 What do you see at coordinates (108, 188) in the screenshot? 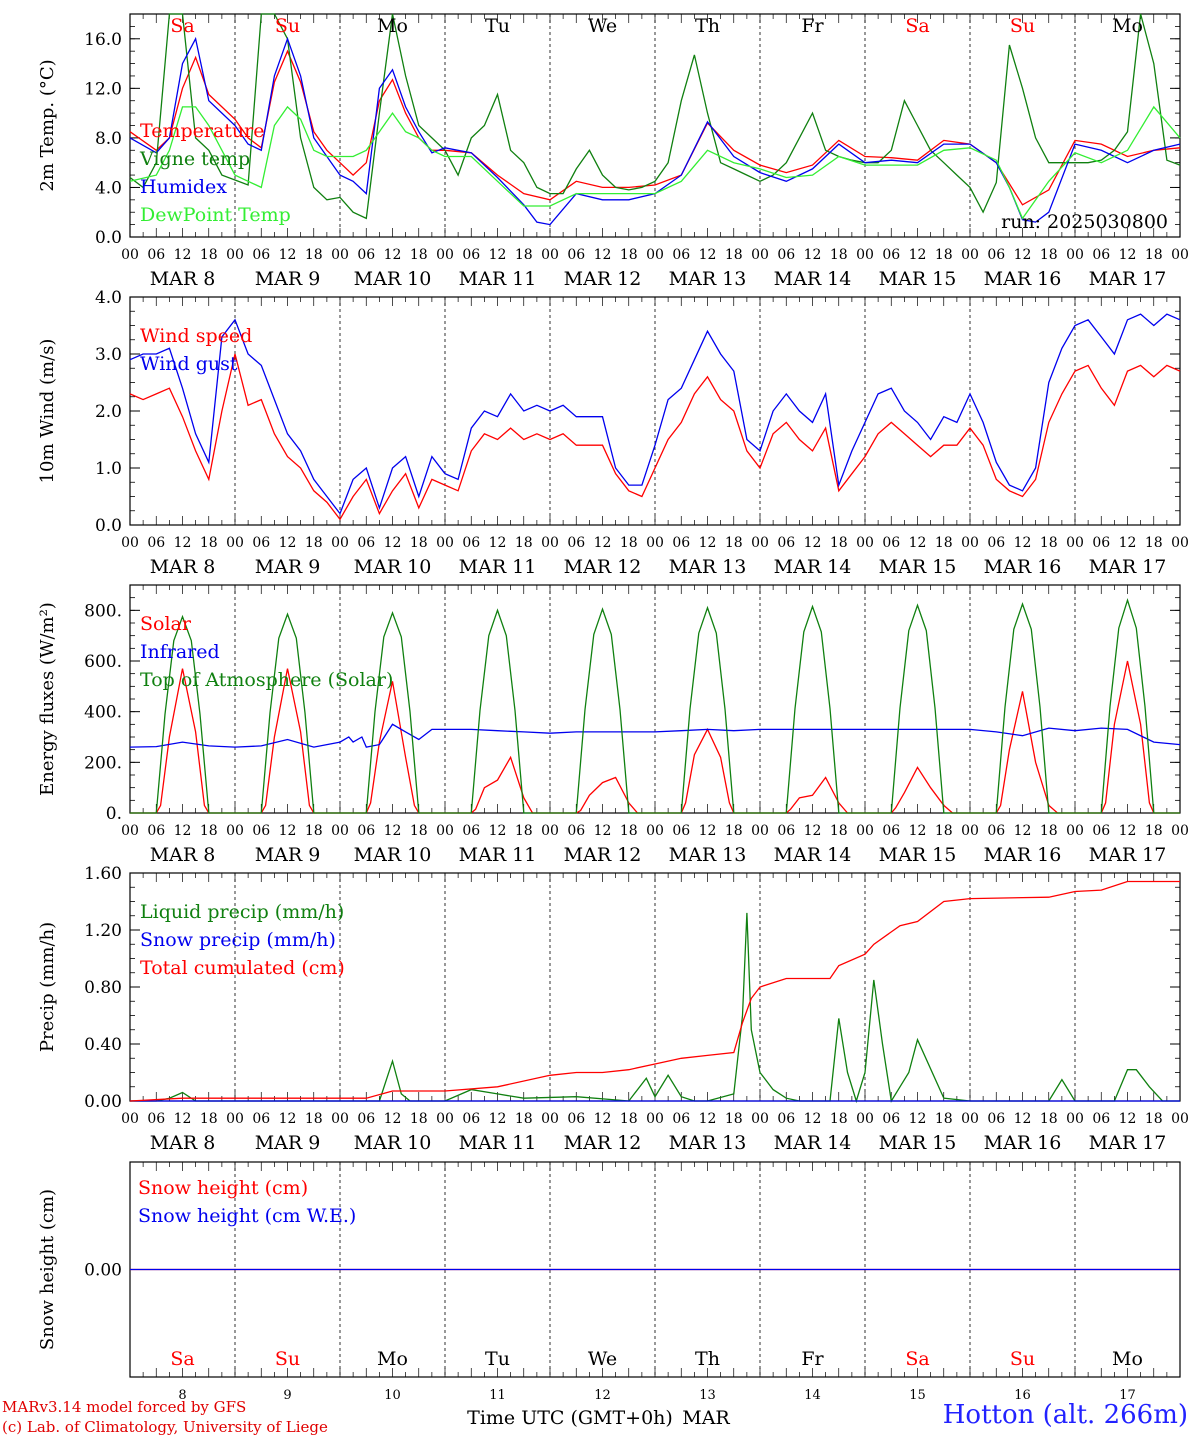
I see `y-tick-label: 4.0` at bounding box center [108, 188].